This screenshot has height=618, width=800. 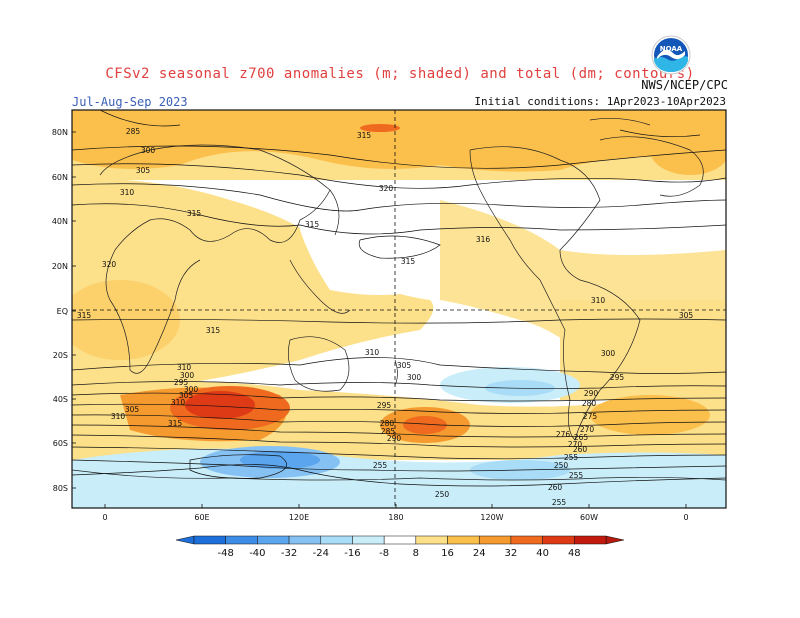 I want to click on longitude-label: 60E, so click(x=201, y=517).